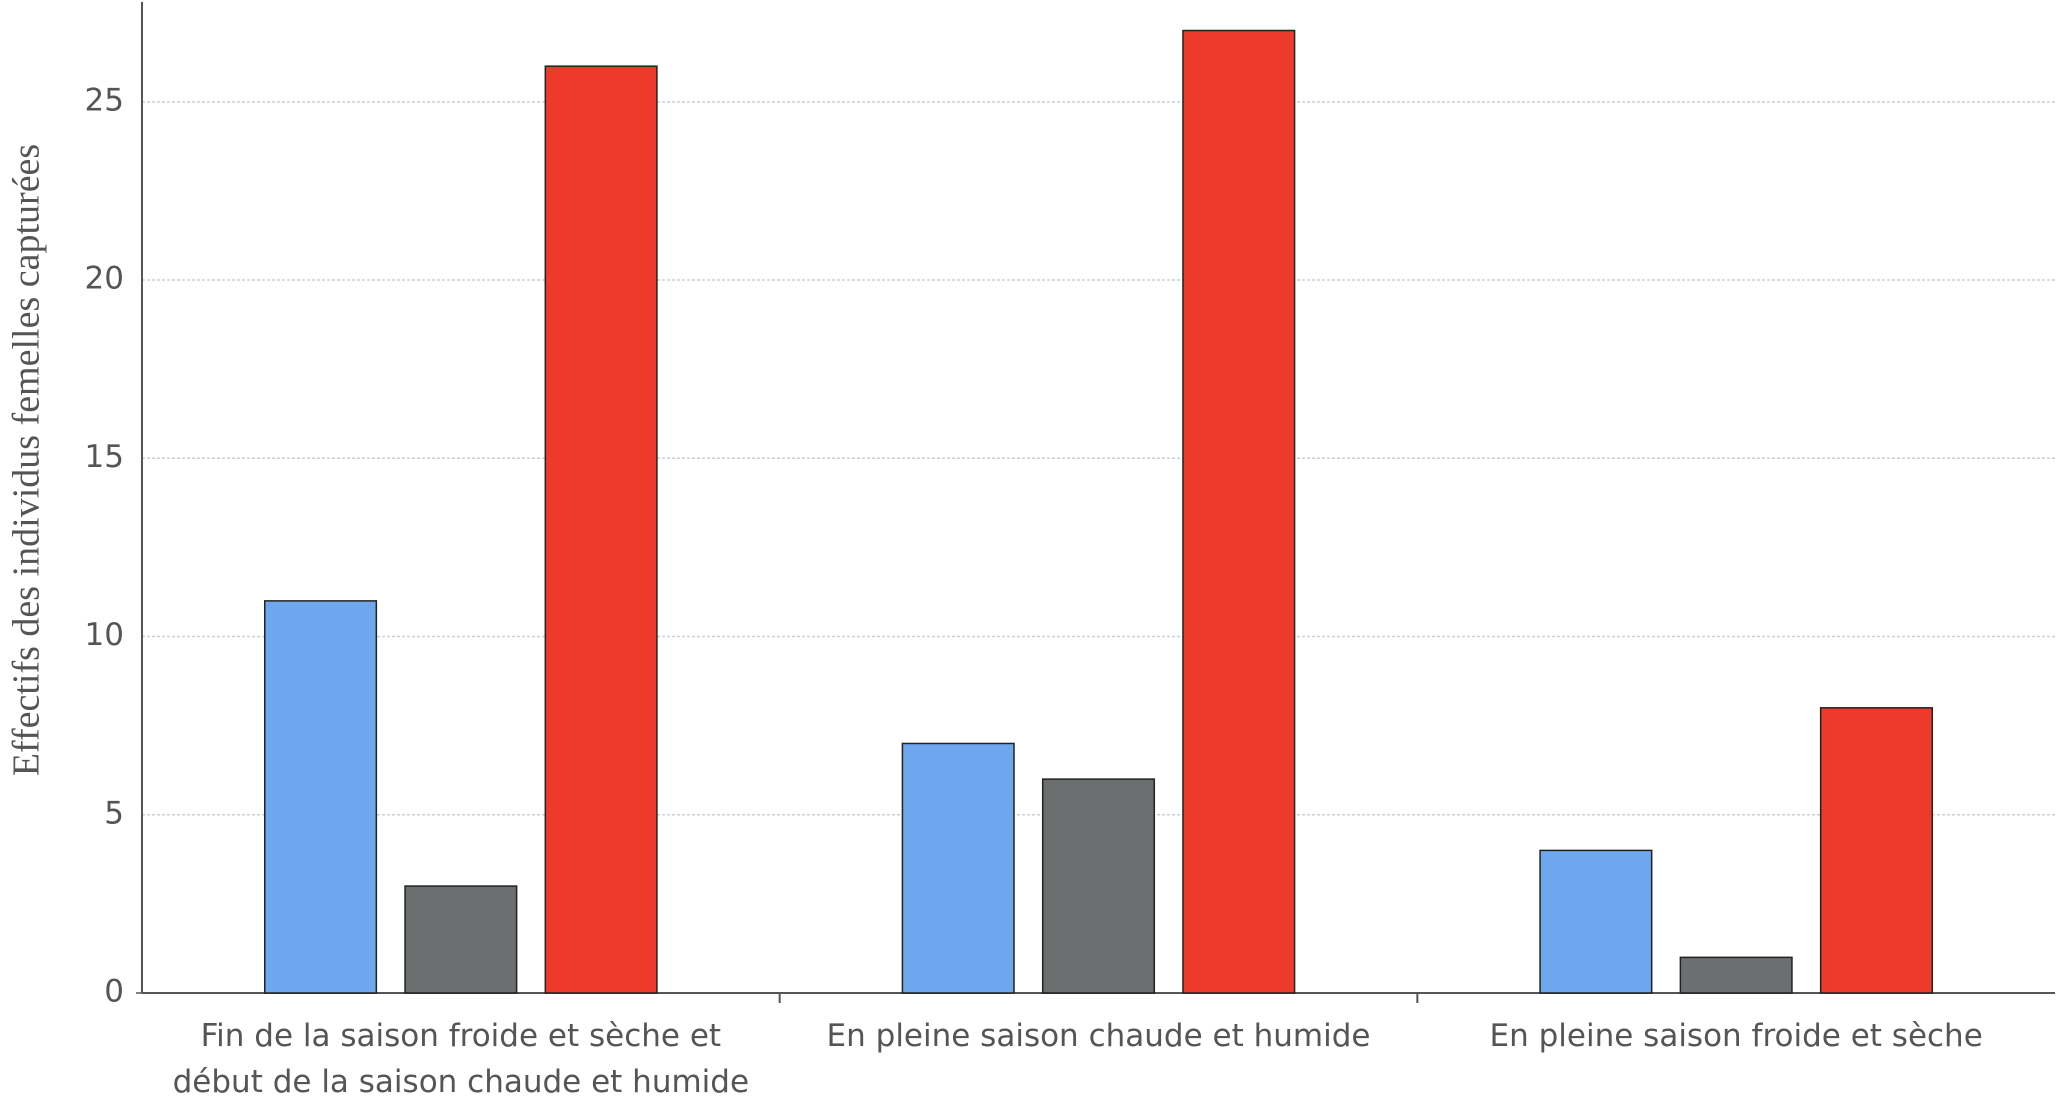 This screenshot has height=1108, width=2057. I want to click on y-tick-label: 15, so click(104, 457).